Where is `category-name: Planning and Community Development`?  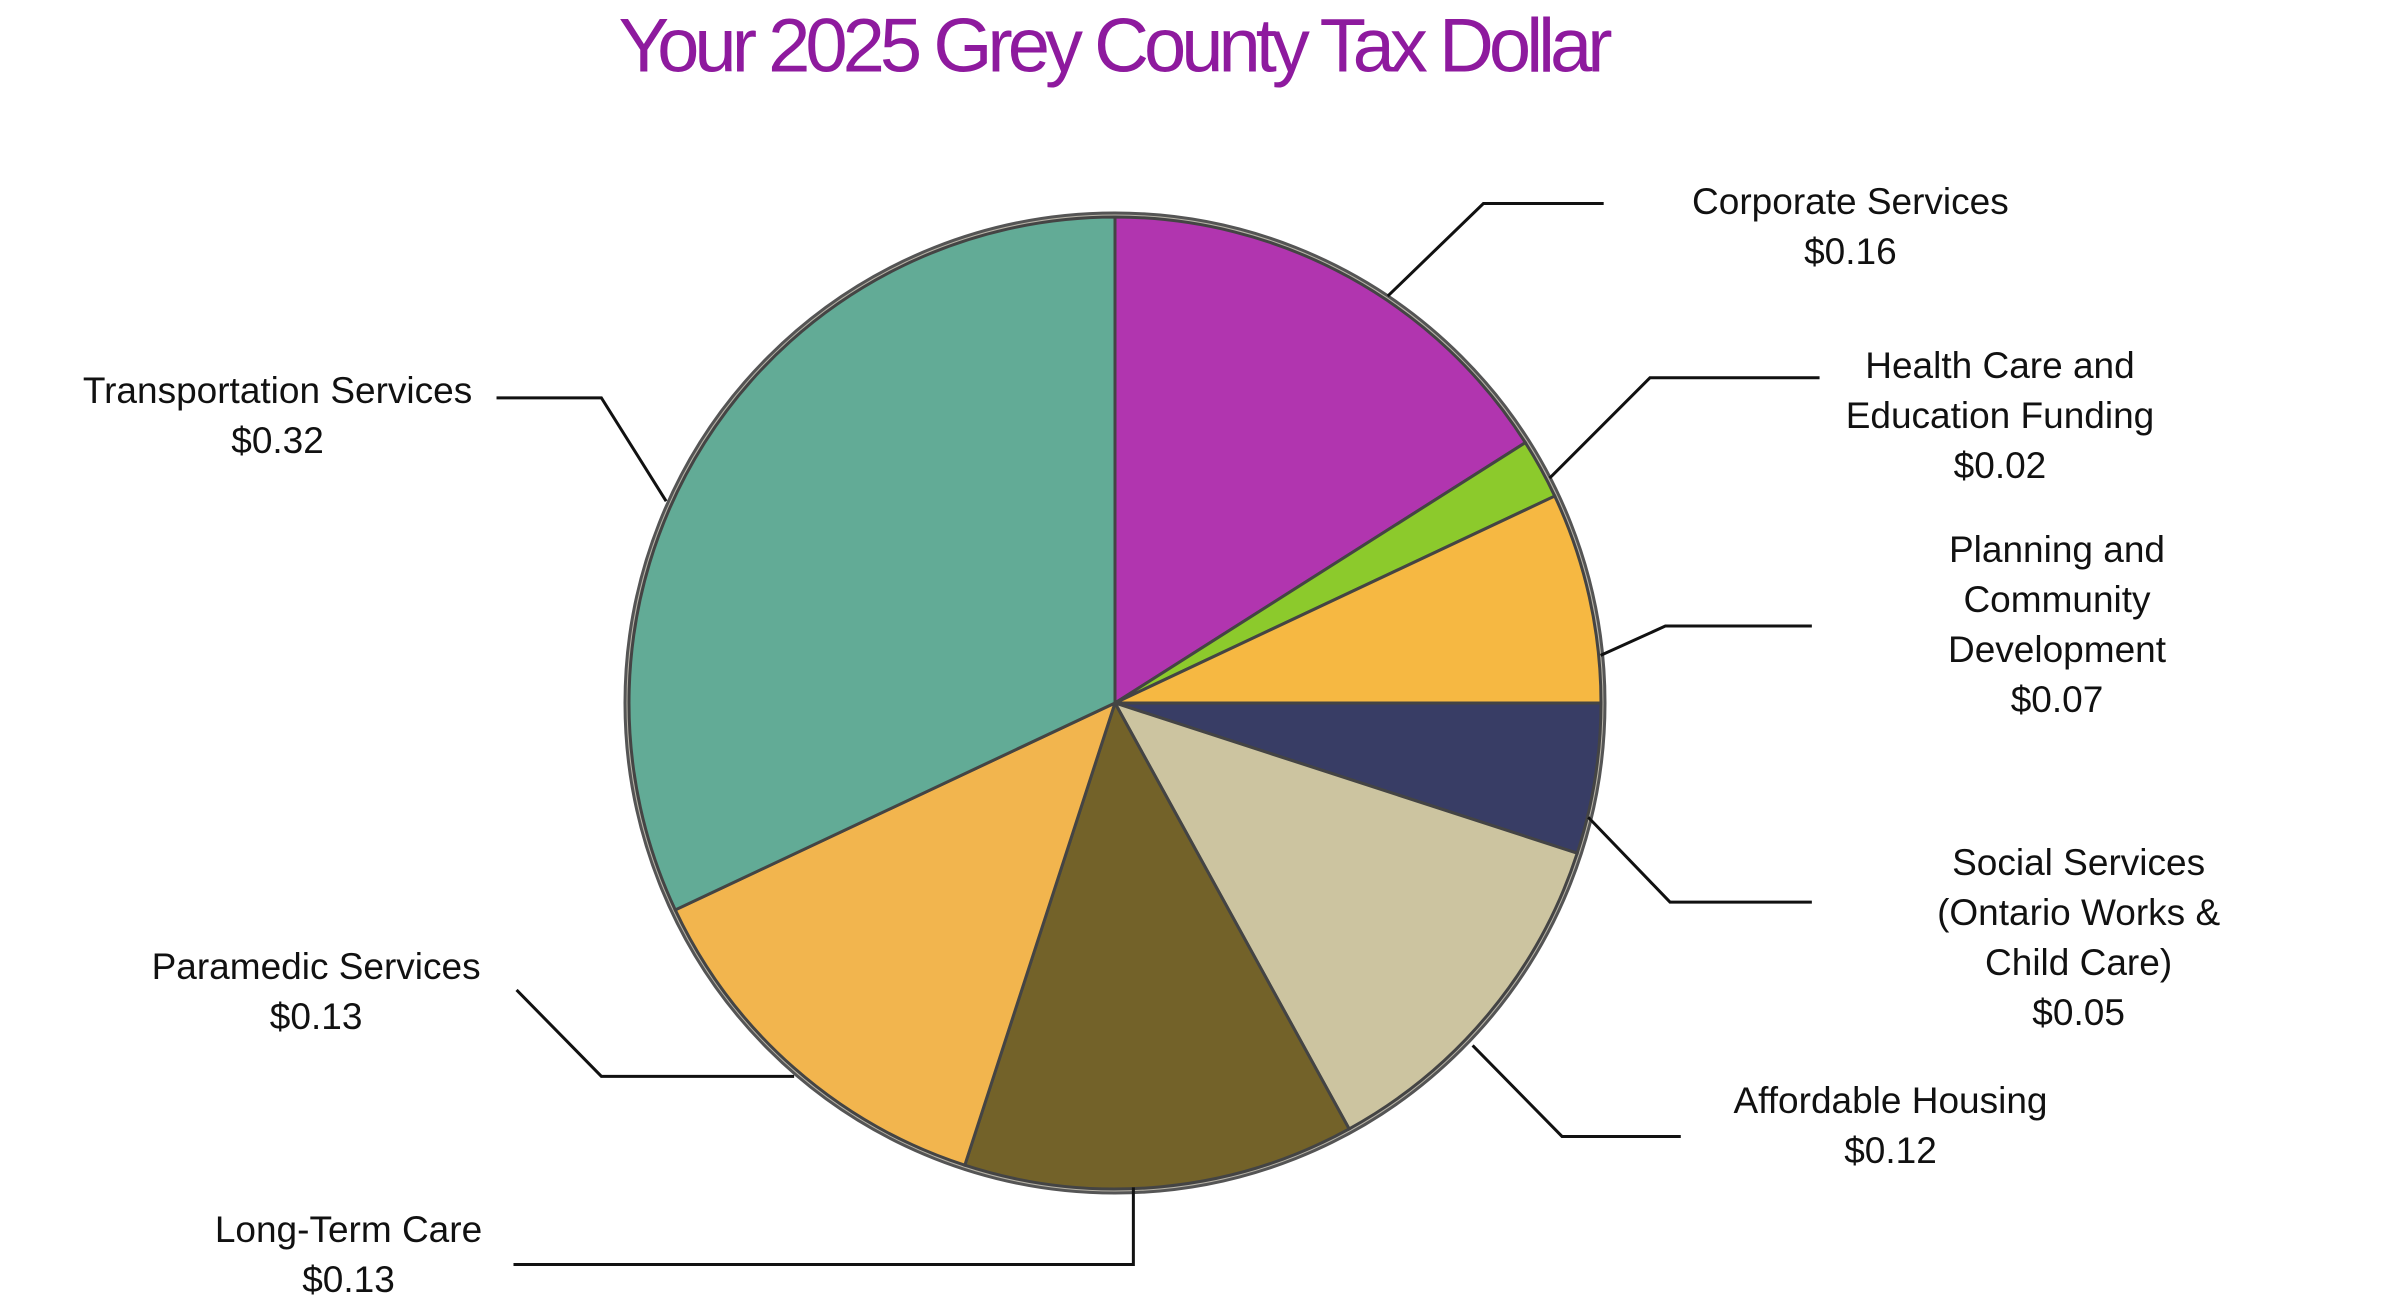 category-name: Planning and Community Development is located at coordinates (2057, 599).